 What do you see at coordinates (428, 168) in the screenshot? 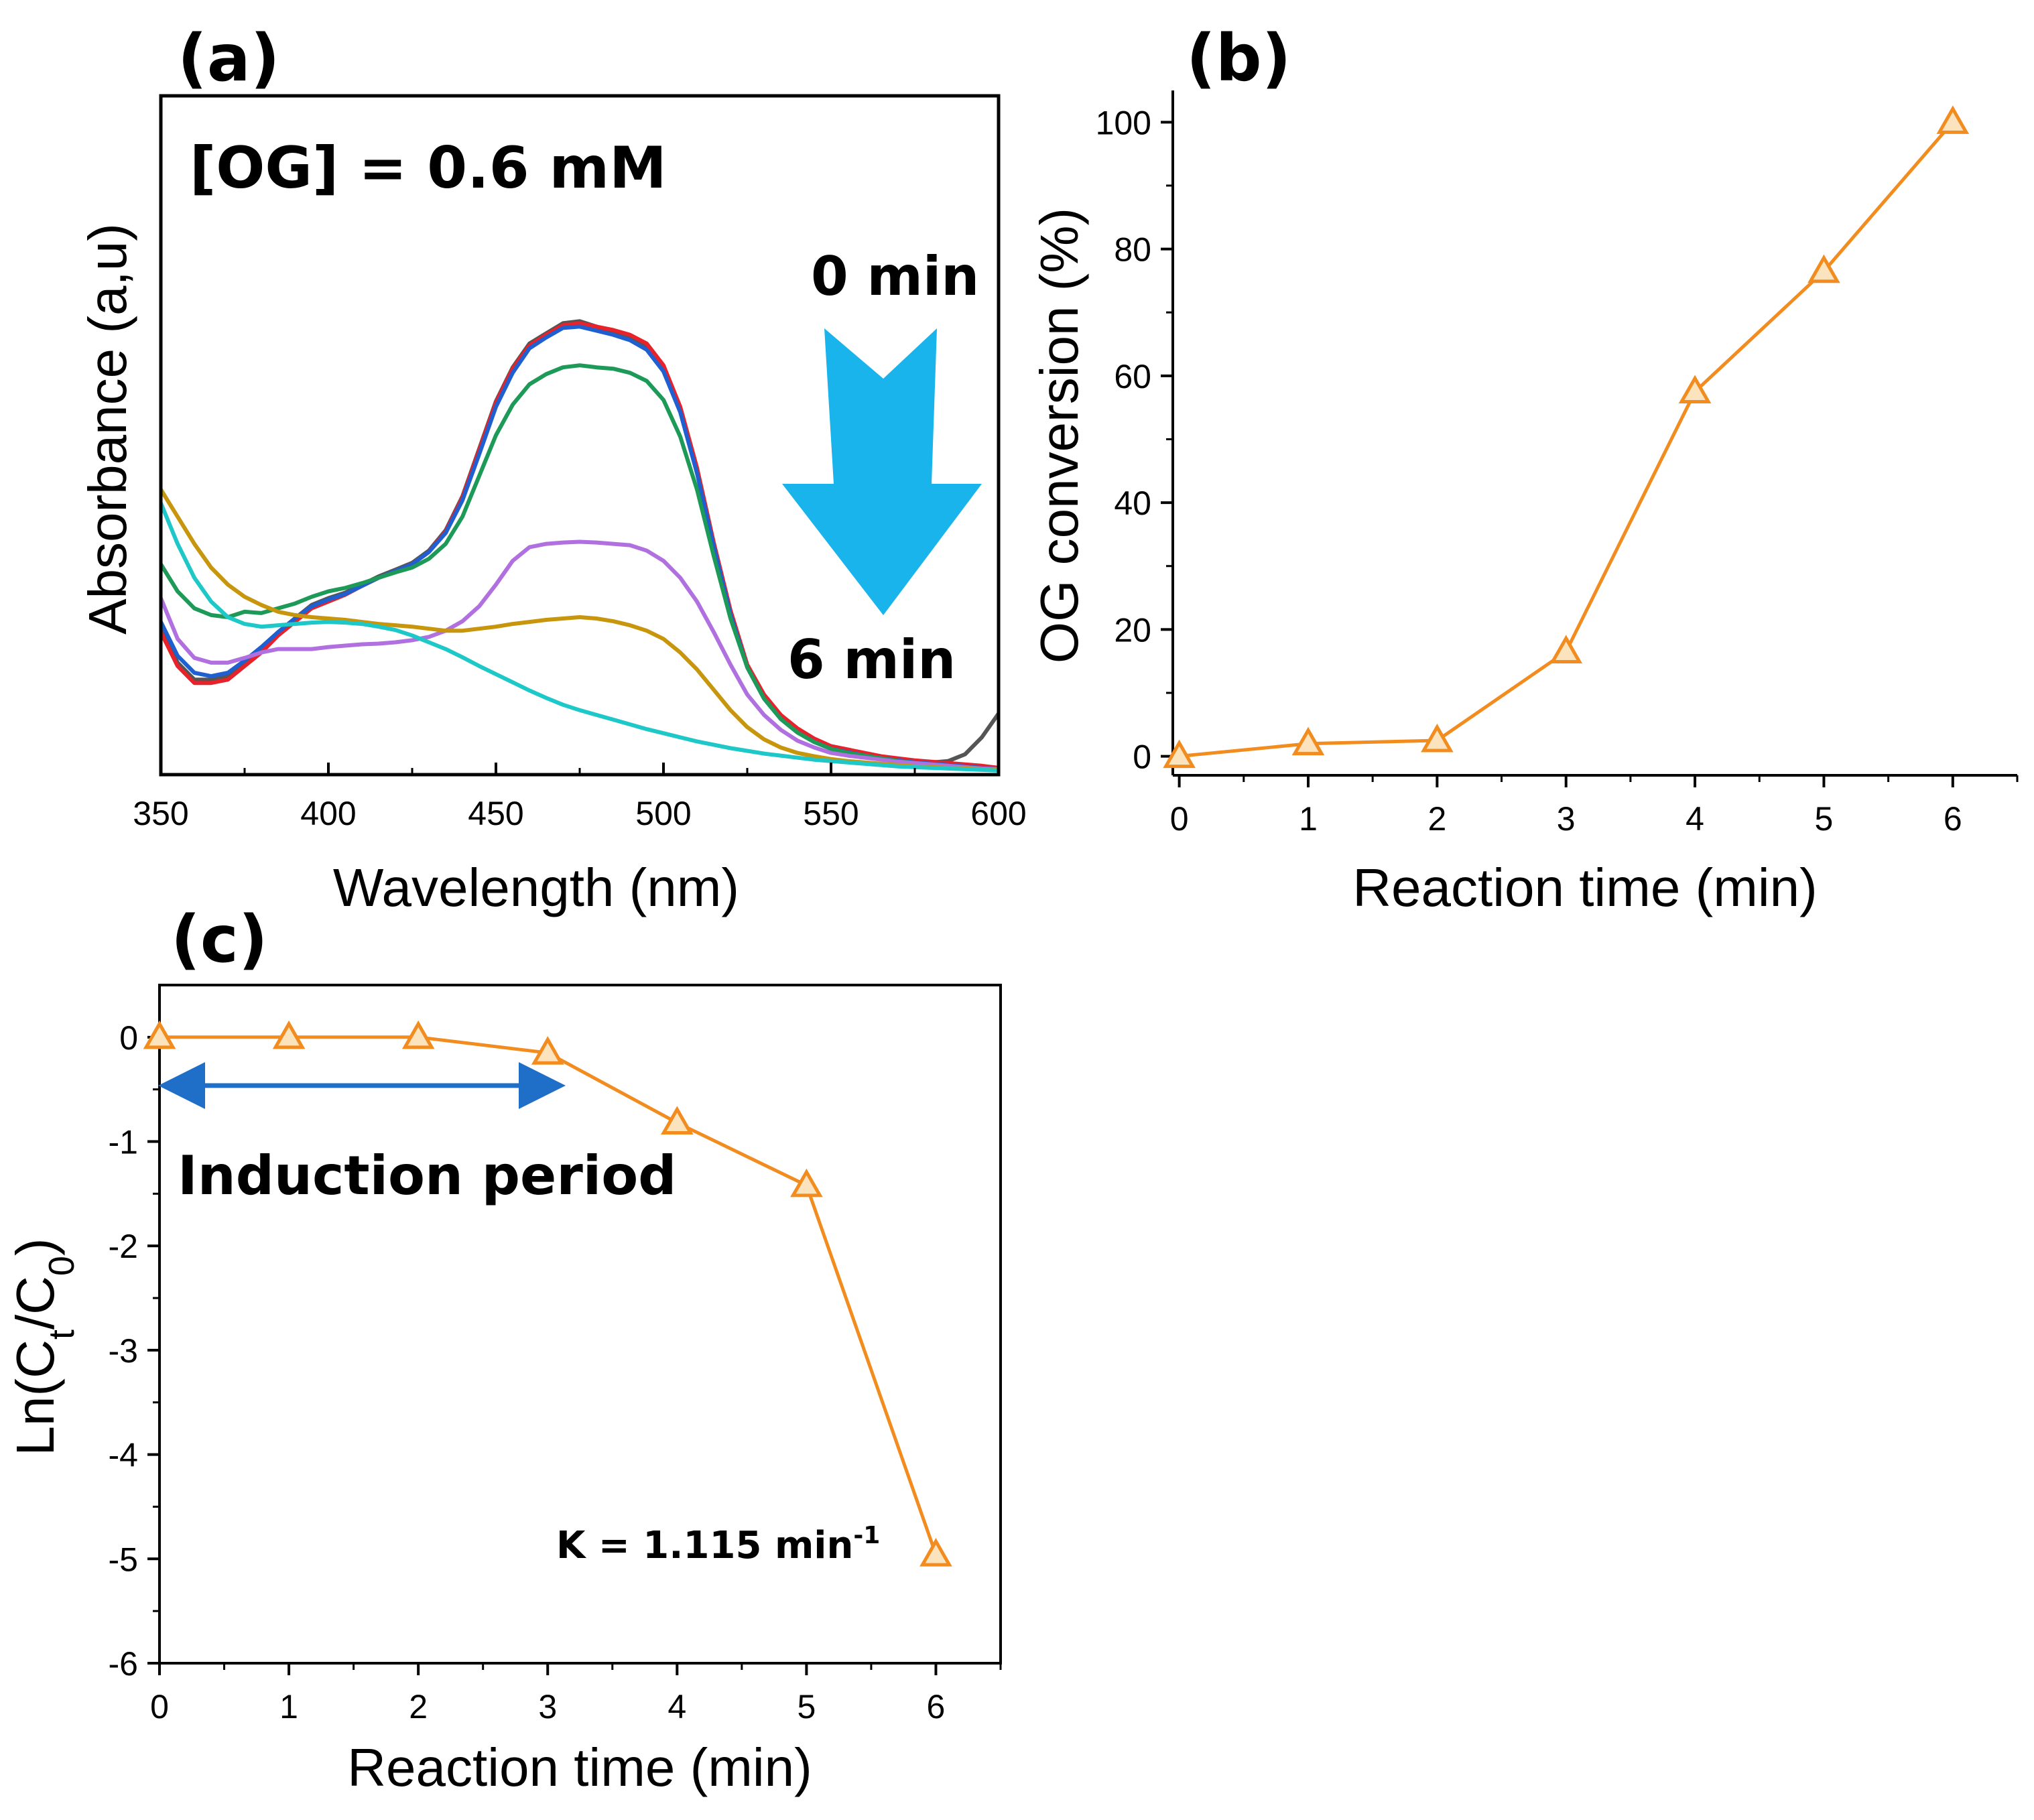
I see `concentration-label: [OG] = 0.6 mM` at bounding box center [428, 168].